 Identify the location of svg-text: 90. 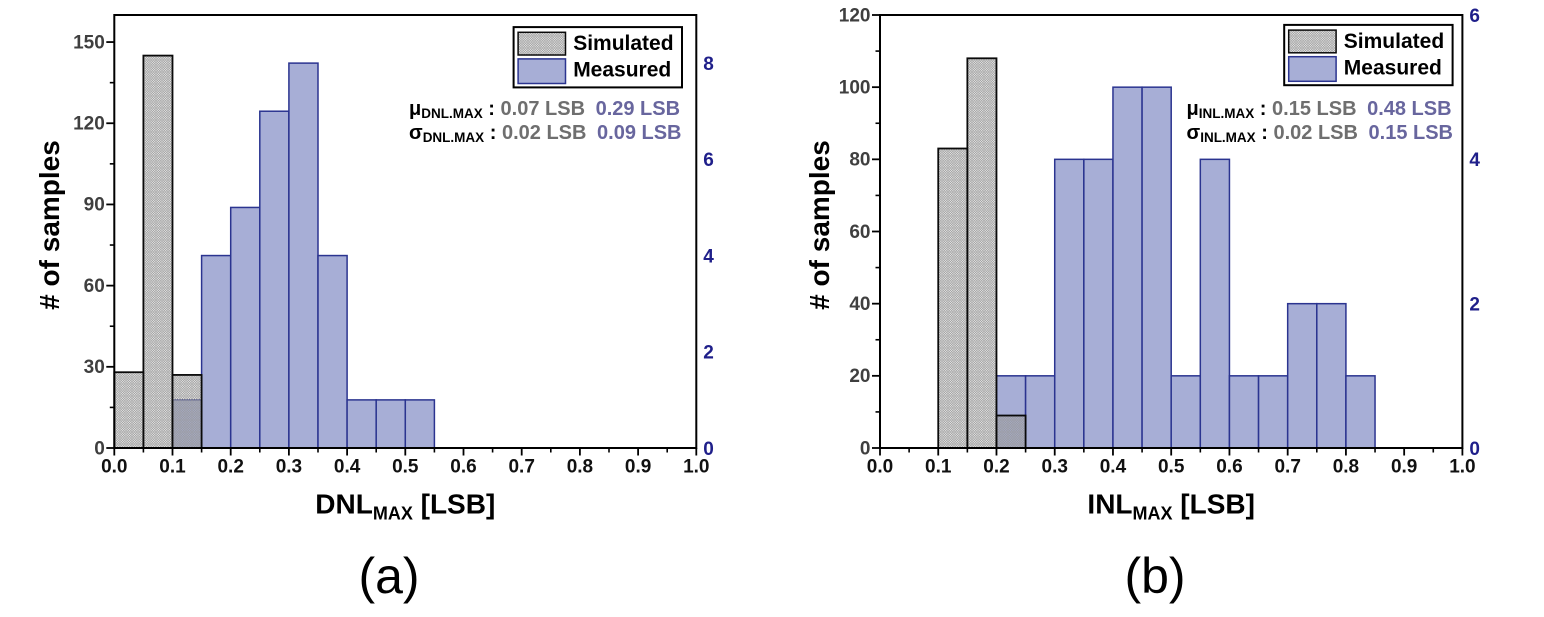
(94, 205).